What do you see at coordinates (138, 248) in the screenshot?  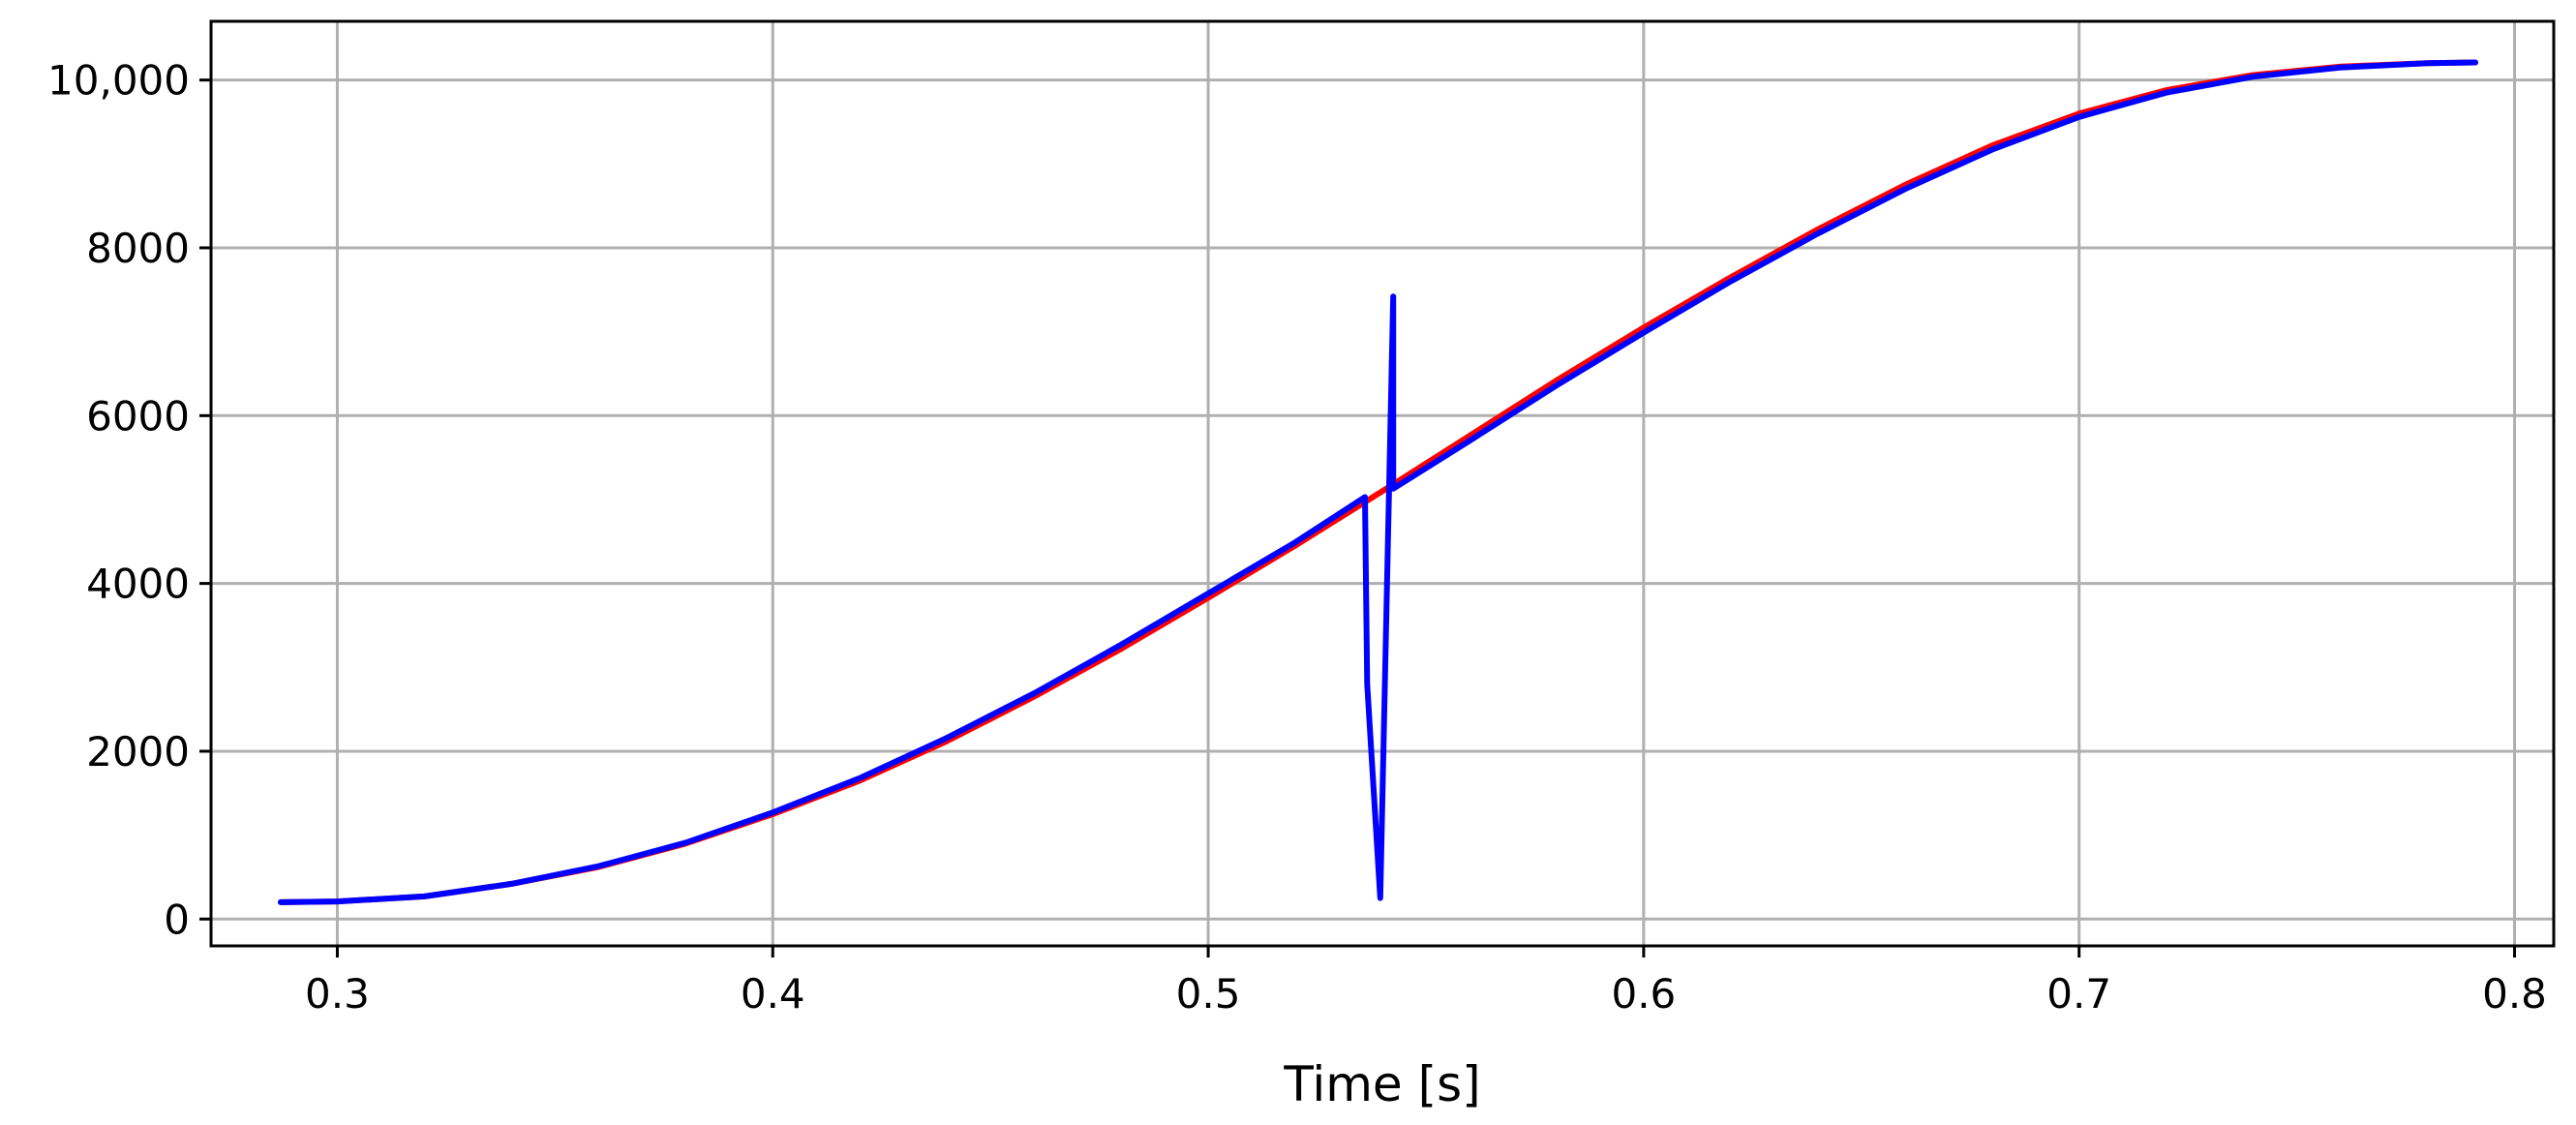 I see `y-tick-label: 8000` at bounding box center [138, 248].